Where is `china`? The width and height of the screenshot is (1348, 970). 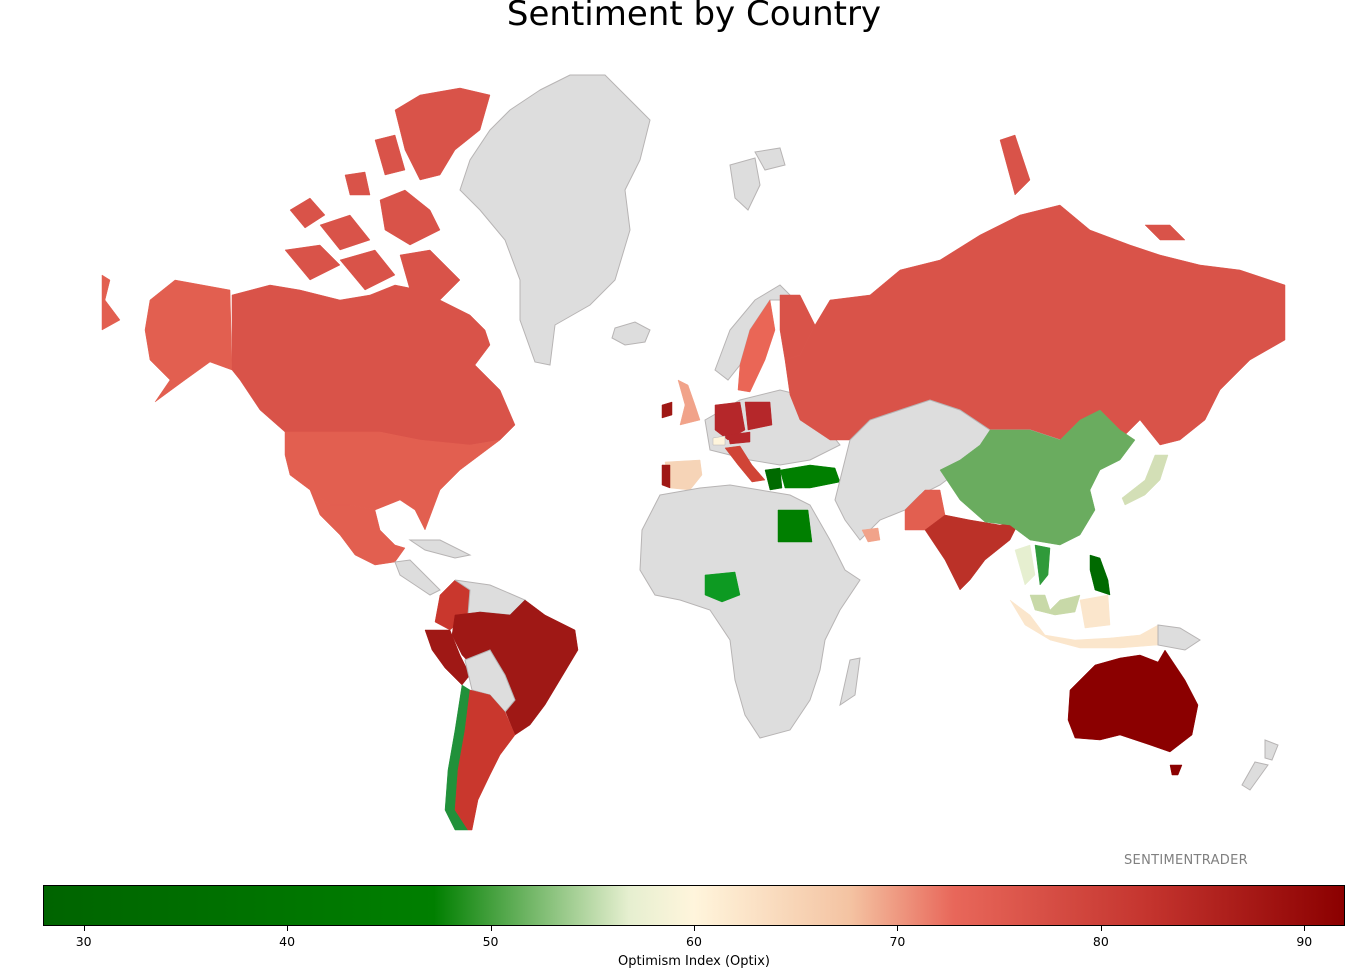 china is located at coordinates (1037, 477).